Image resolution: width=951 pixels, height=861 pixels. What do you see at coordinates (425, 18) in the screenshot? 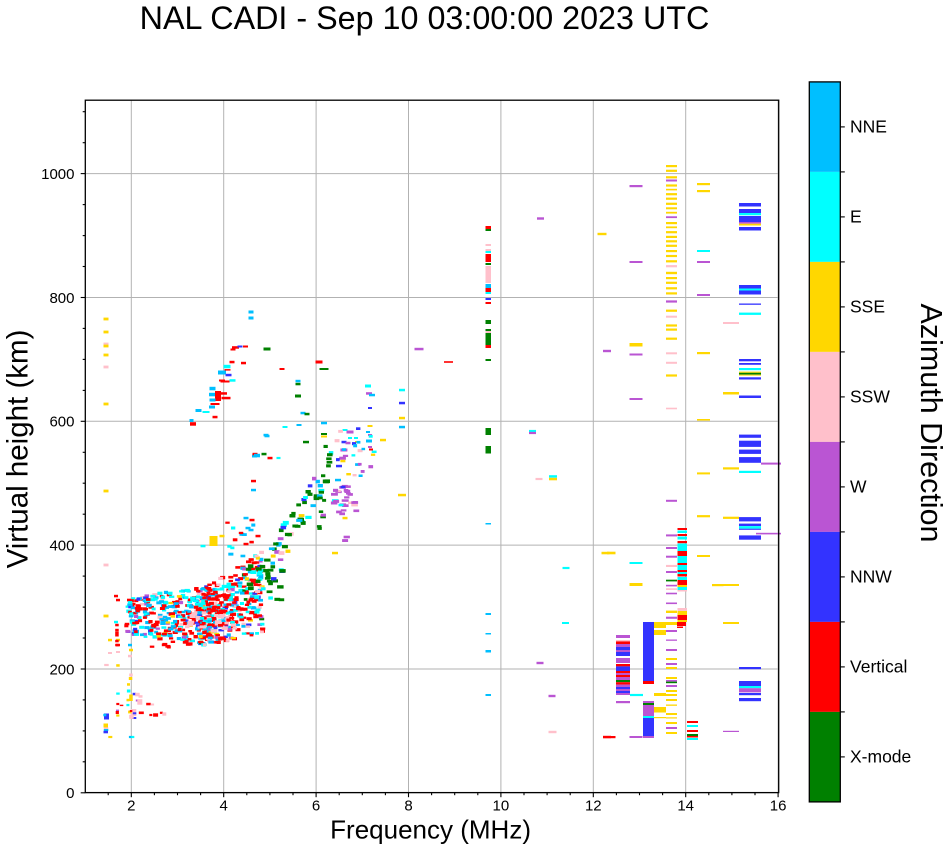
I see `svg-text:NAL CADI - Sep 10 03:00:00 202: NAL CADI - Sep 10 03:00:00 2023 UTC` at bounding box center [425, 18].